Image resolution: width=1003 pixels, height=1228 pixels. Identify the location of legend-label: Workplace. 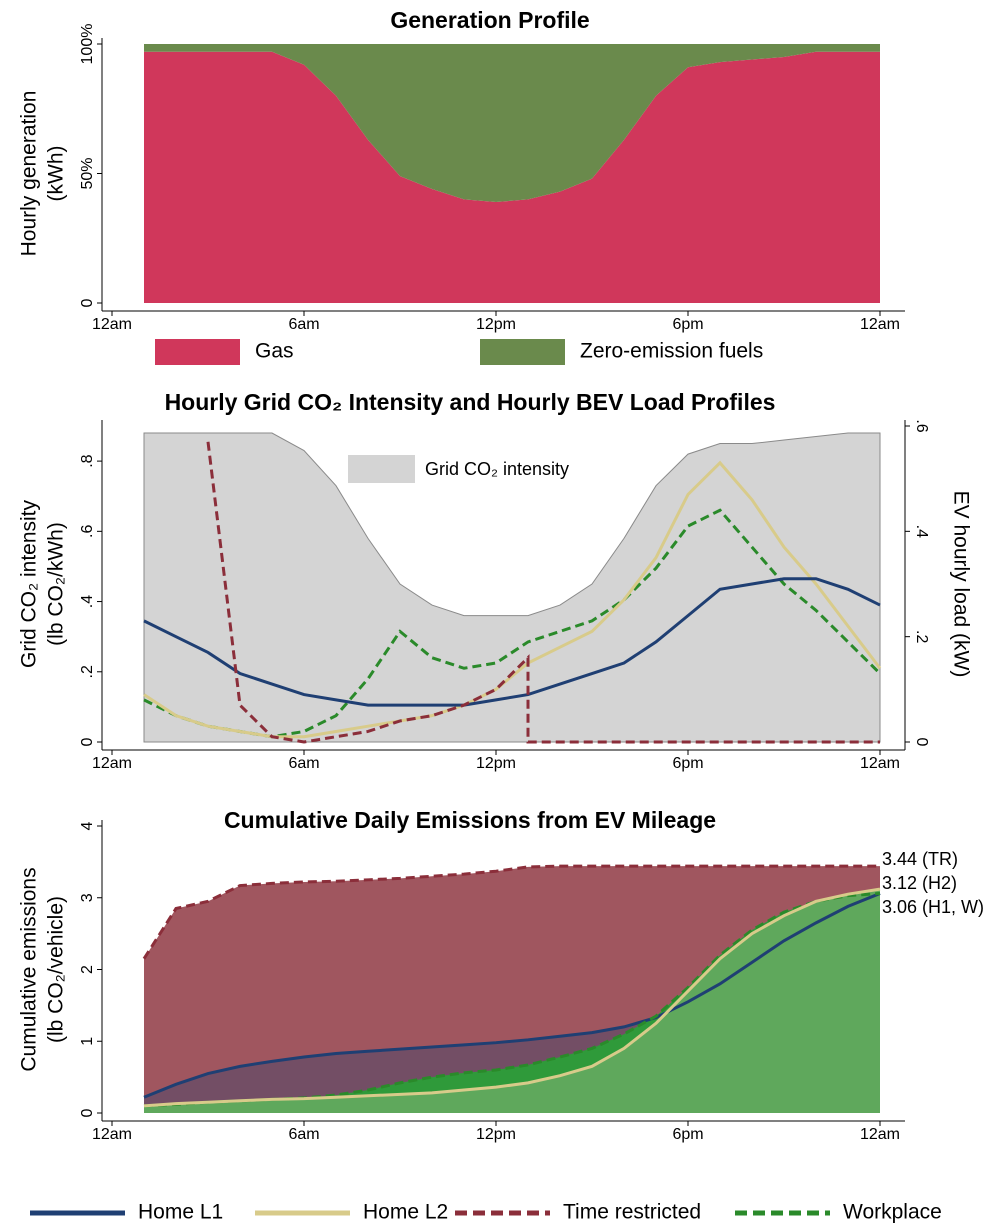
(892, 1212).